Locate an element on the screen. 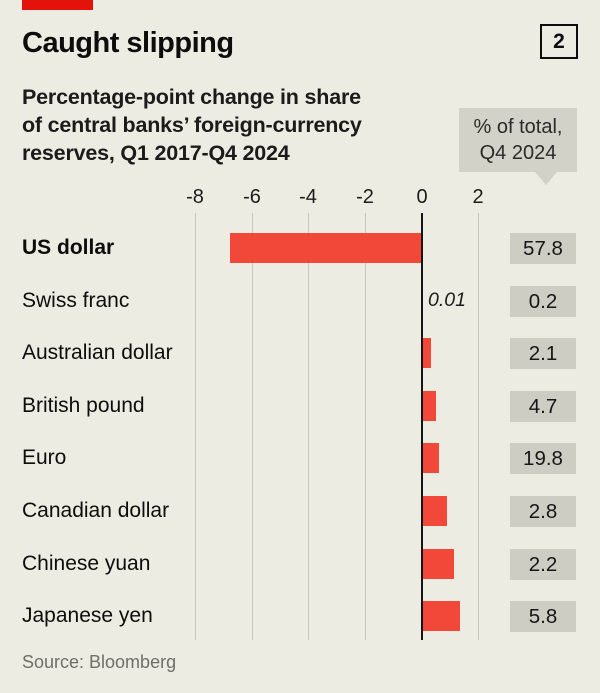  share-badge-swiss-franc: 0.2 is located at coordinates (543, 301).